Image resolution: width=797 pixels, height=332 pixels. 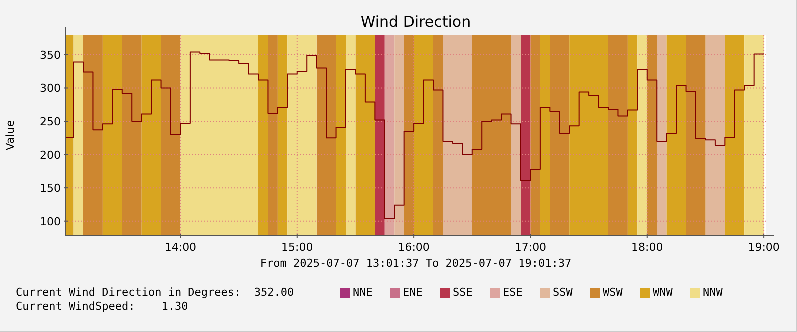 I want to click on legend-label: NNW, so click(x=713, y=292).